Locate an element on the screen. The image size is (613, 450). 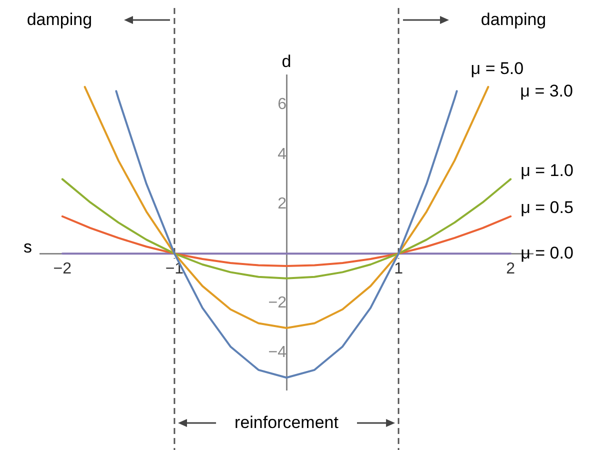
y-tick-label: −2 is located at coordinates (277, 303).